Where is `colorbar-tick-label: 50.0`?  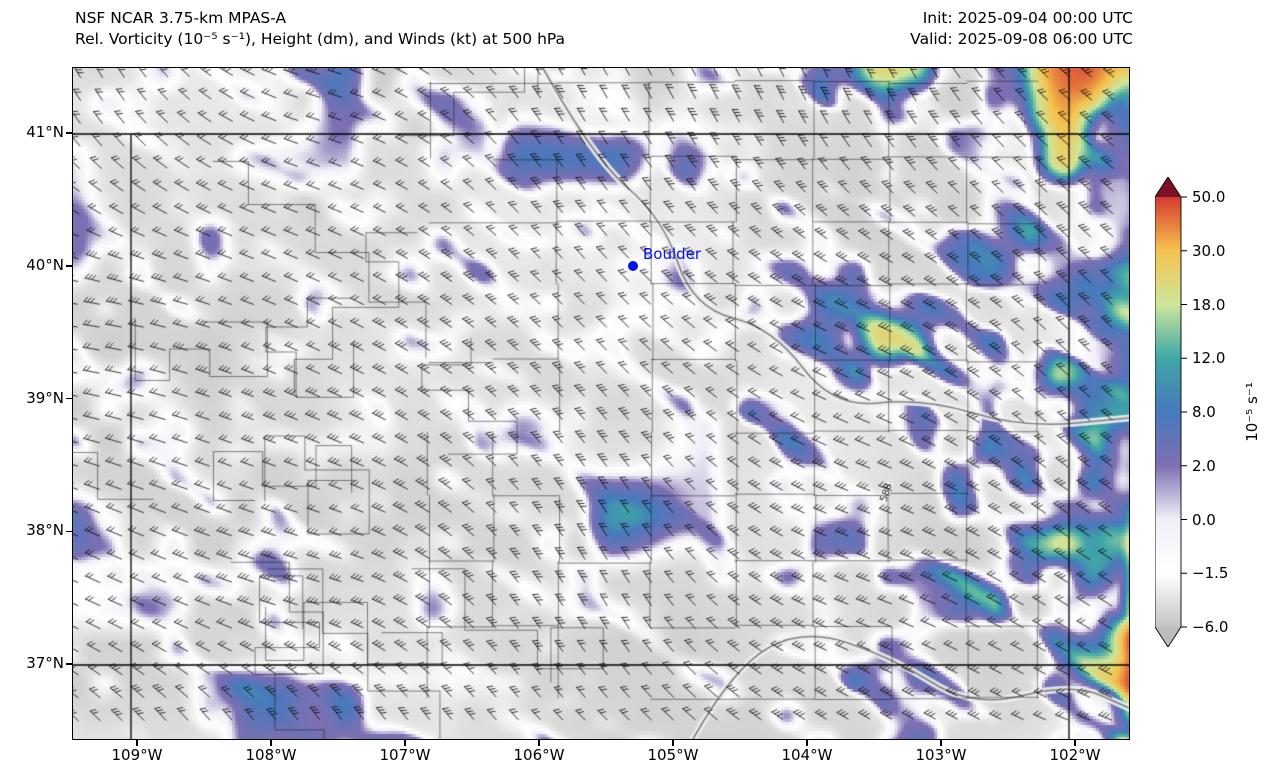 colorbar-tick-label: 50.0 is located at coordinates (1209, 197).